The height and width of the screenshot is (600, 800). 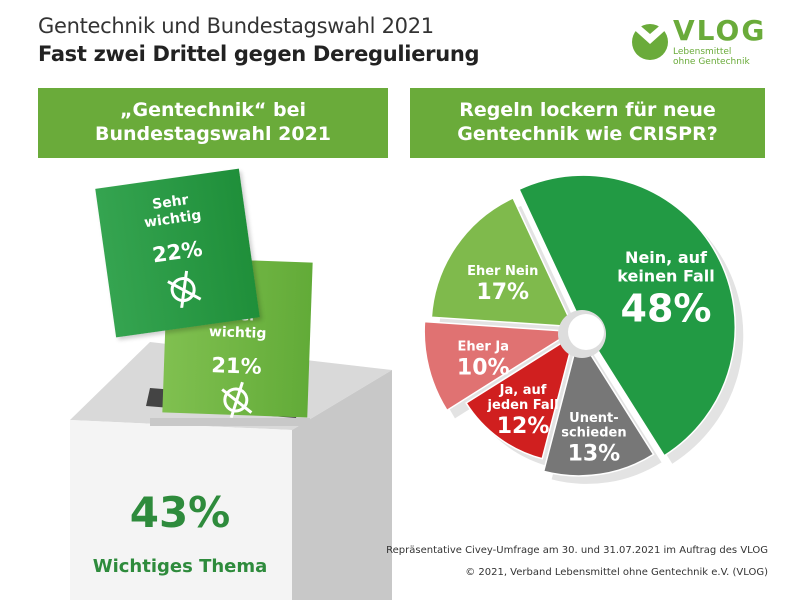 I want to click on logo-tagline: Lebensmittel ohne Gentechnik, so click(x=711, y=57).